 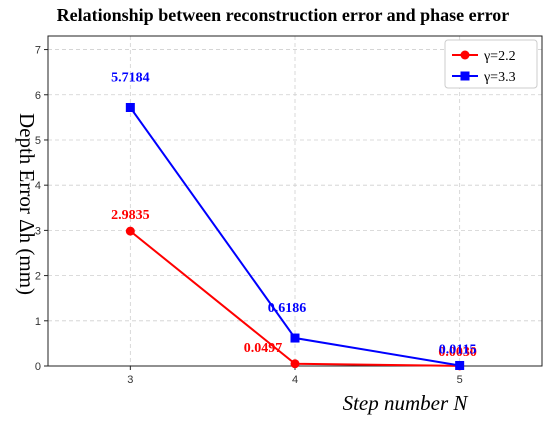 What do you see at coordinates (41, 209) in the screenshot?
I see `y-axis: 0 1 2 3 4 5 6 7` at bounding box center [41, 209].